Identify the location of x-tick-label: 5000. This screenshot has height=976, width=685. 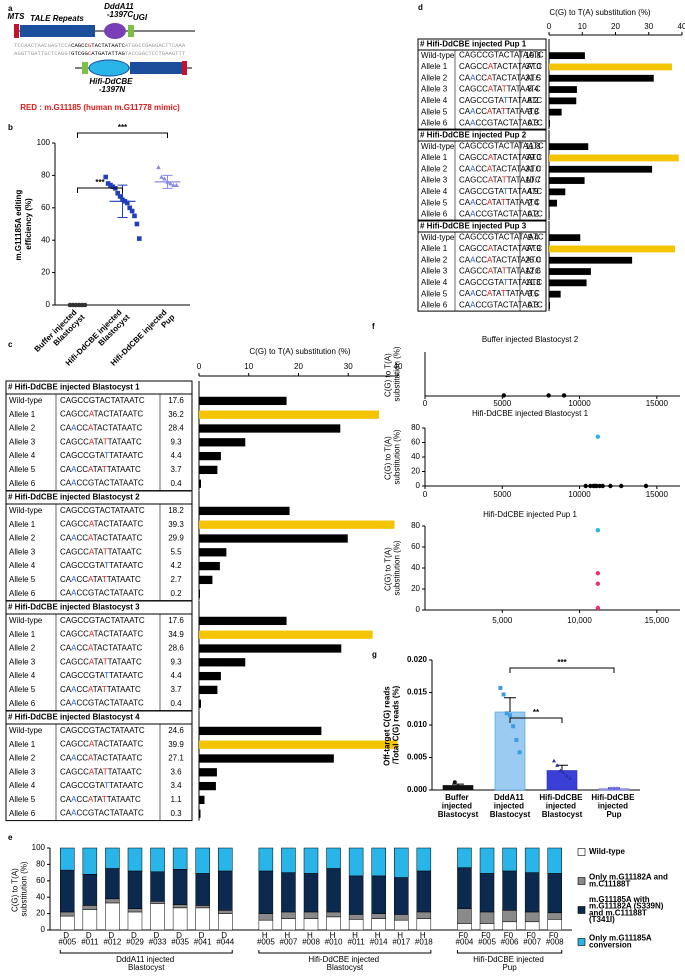
(502, 494).